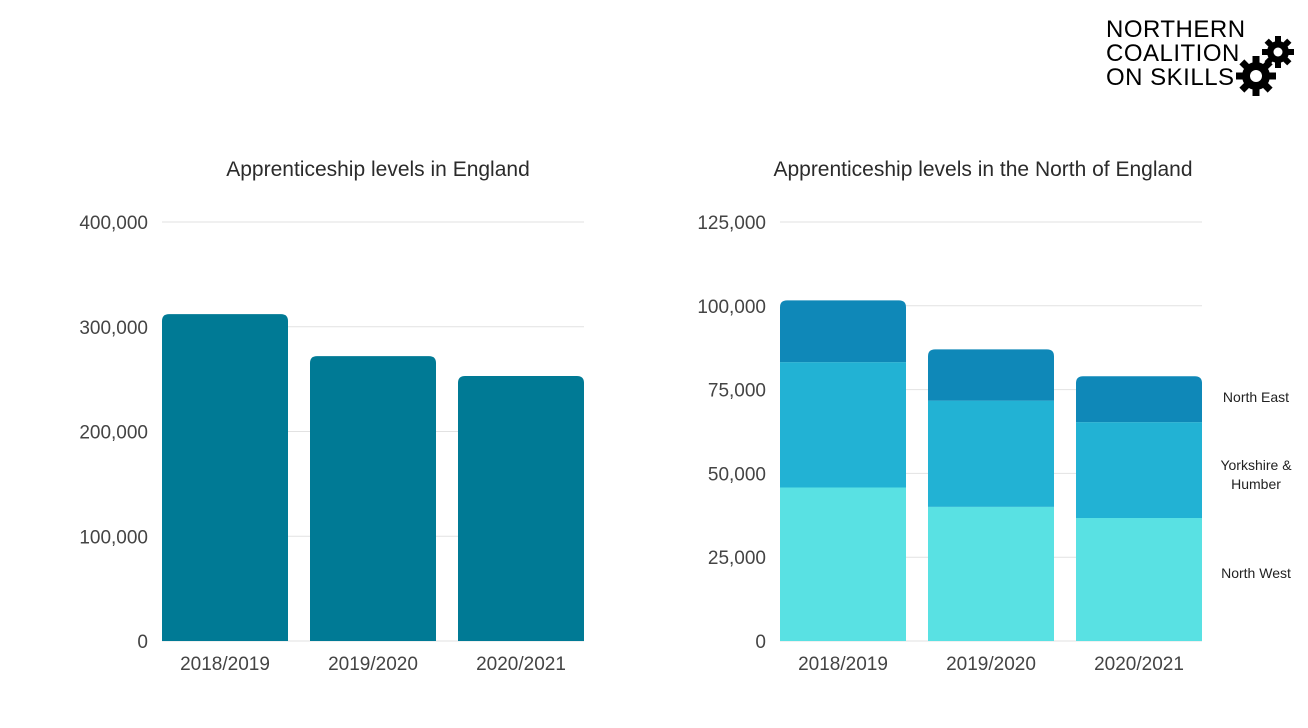 Image resolution: width=1308 pixels, height=728 pixels. I want to click on logo-line-1: NORTHERN, so click(1176, 29).